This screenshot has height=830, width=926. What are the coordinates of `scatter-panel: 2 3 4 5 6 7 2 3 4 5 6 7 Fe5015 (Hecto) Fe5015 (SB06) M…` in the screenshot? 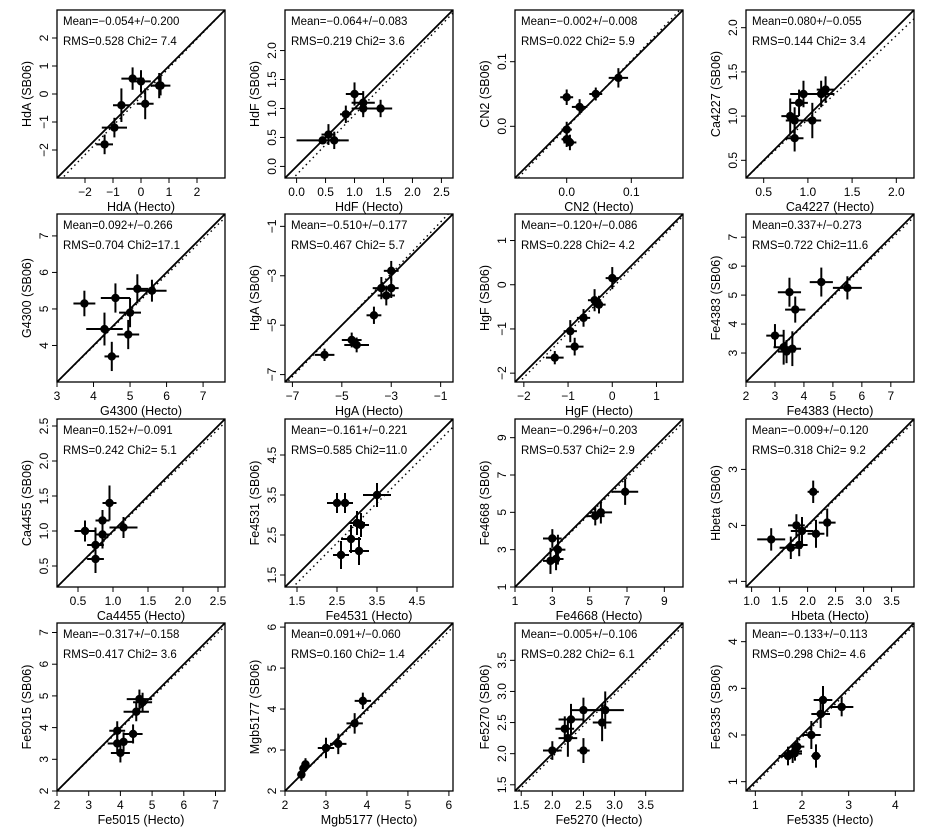 It's located at (123, 724).